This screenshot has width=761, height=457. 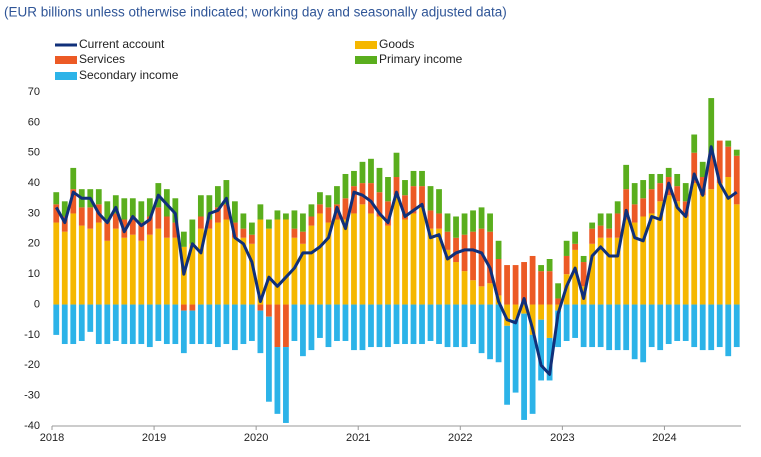 What do you see at coordinates (34, 122) in the screenshot?
I see `y-tick-label: 60` at bounding box center [34, 122].